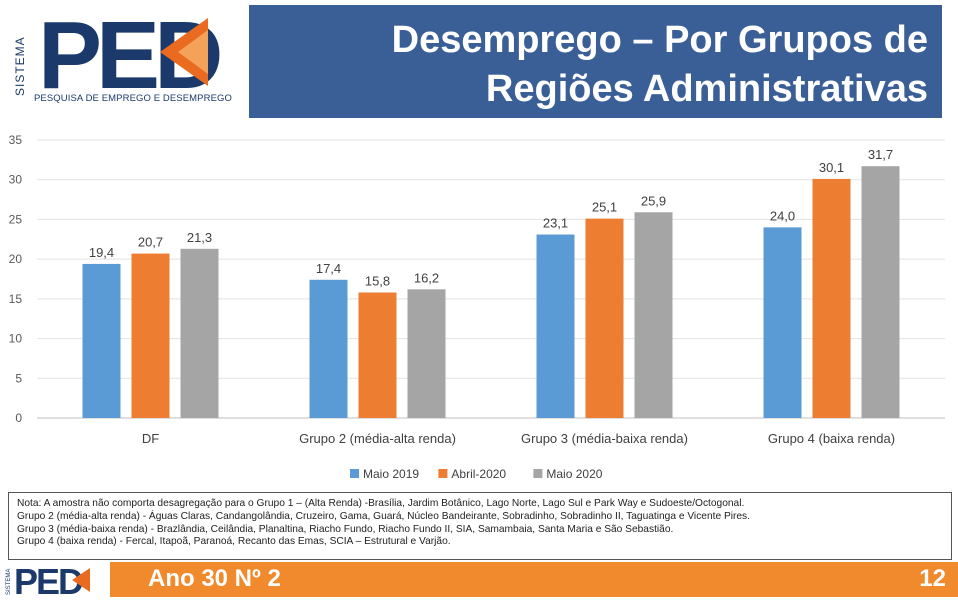 The image size is (958, 601). Describe the element at coordinates (604, 207) in the screenshot. I see `data-label: 25,1` at that location.